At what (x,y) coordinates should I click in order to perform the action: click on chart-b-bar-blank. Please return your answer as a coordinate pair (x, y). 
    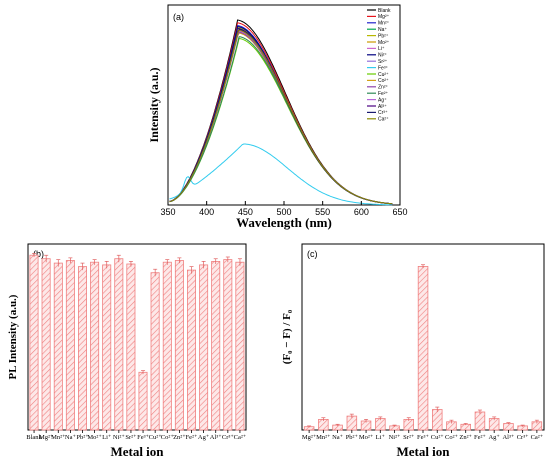
    Looking at the image, I should click on (34, 342).